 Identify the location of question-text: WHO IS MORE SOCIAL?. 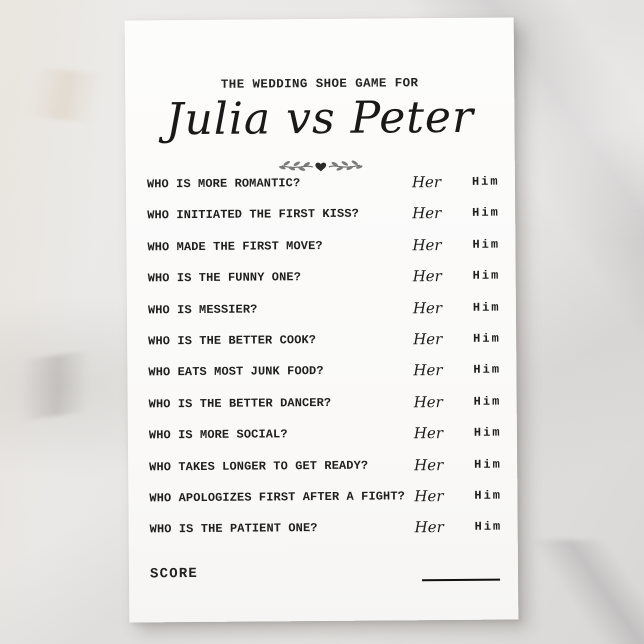
(218, 435).